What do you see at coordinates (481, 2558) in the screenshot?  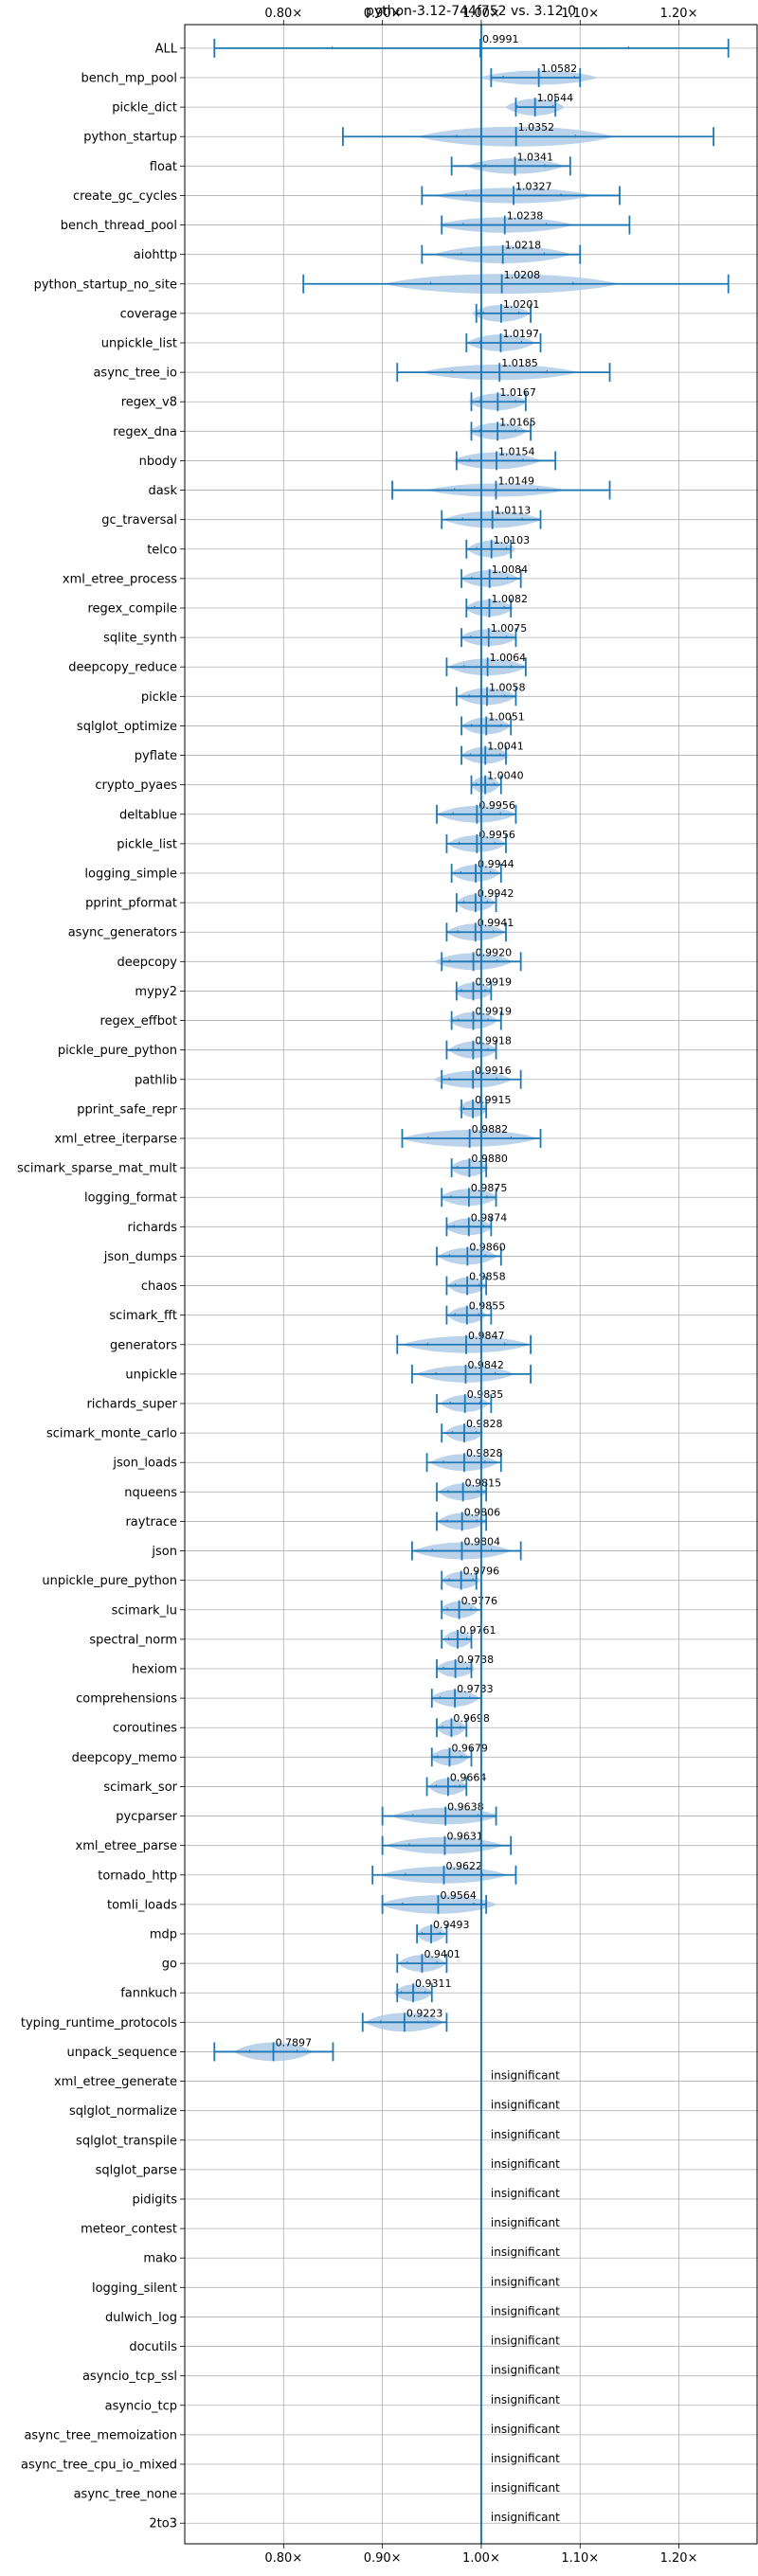 I see `x-tick-label-bottom: 1.00×` at bounding box center [481, 2558].